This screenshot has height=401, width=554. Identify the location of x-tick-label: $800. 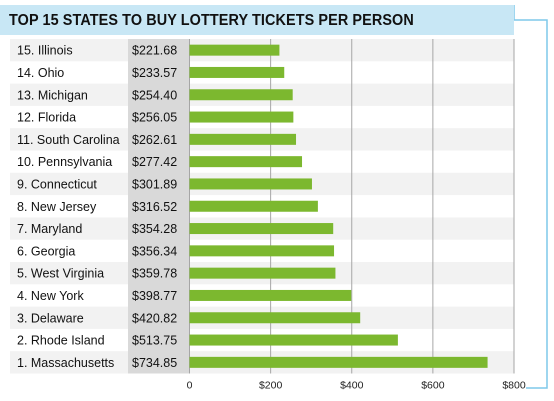
(514, 386).